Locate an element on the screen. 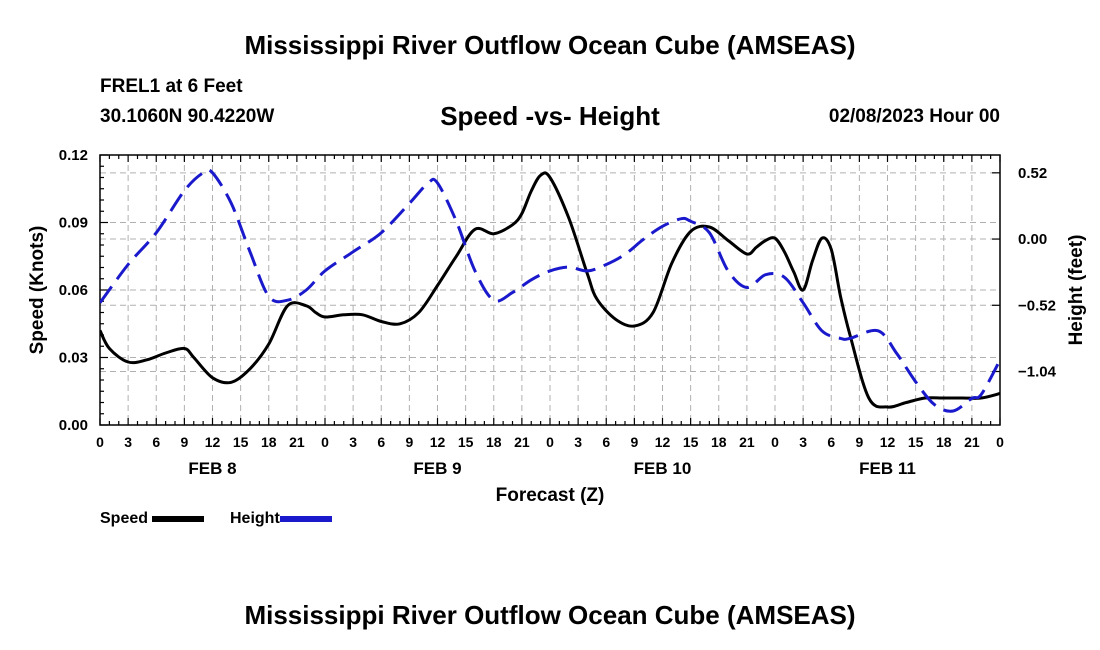 Image resolution: width=1100 pixels, height=650 pixels. y2-tick-label: 0.00 is located at coordinates (1032, 239).